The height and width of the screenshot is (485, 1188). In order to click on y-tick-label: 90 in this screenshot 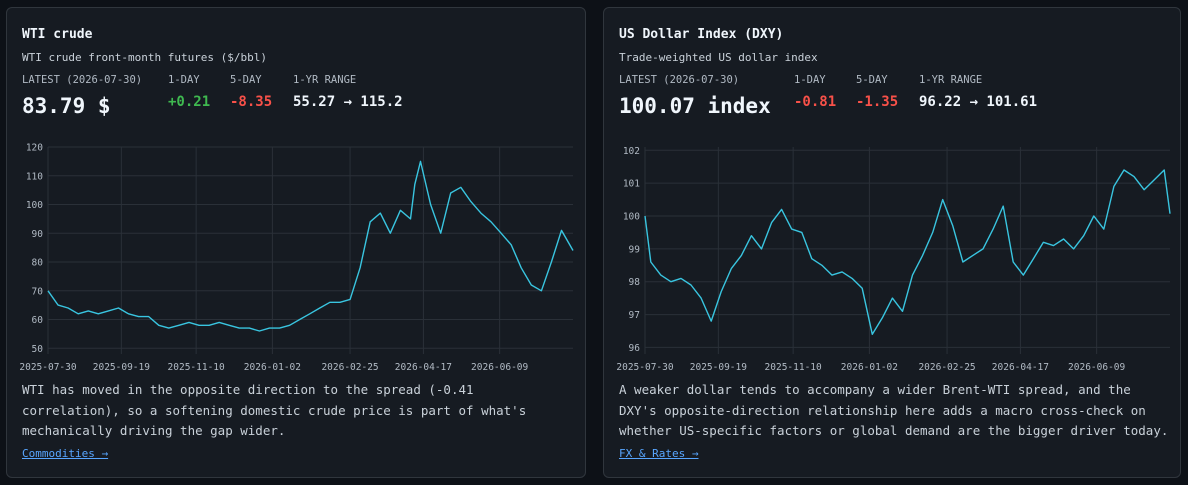, I will do `click(38, 234)`.